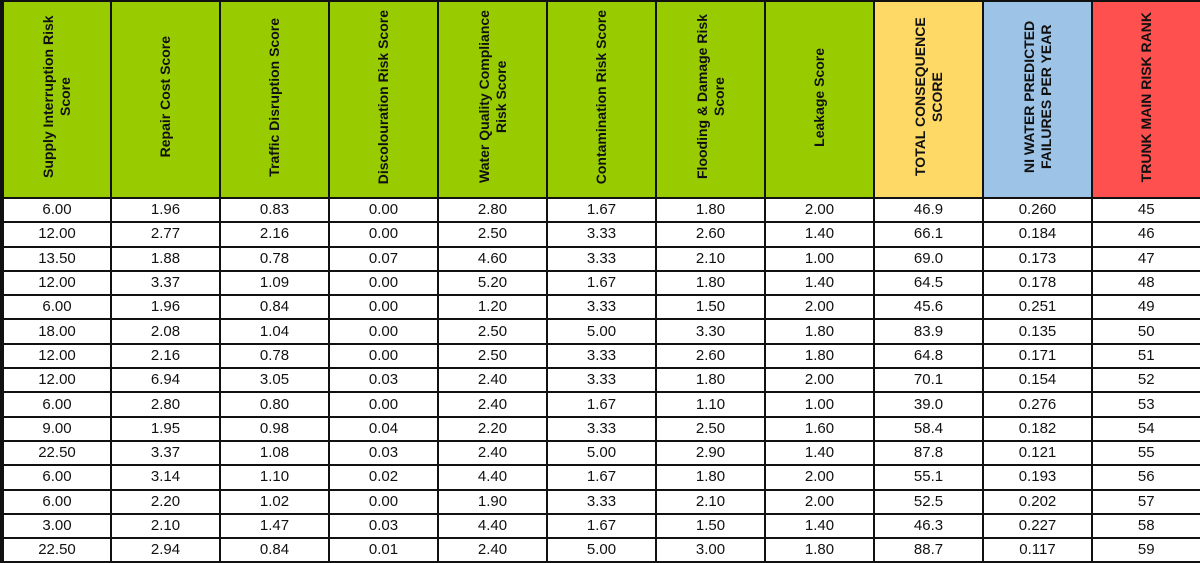 This screenshot has width=1200, height=563. I want to click on table-cell: 0.260, so click(1037, 210).